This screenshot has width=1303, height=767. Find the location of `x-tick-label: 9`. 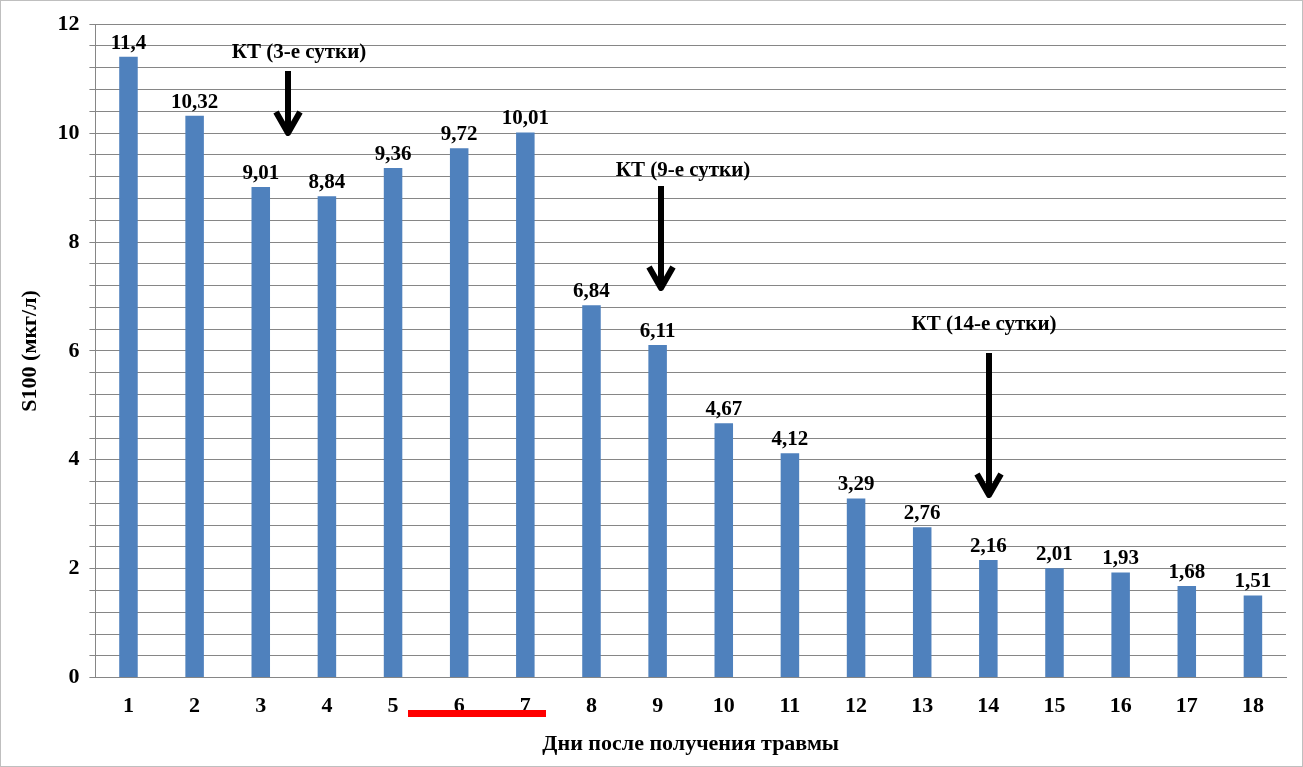

x-tick-label: 9 is located at coordinates (658, 705).